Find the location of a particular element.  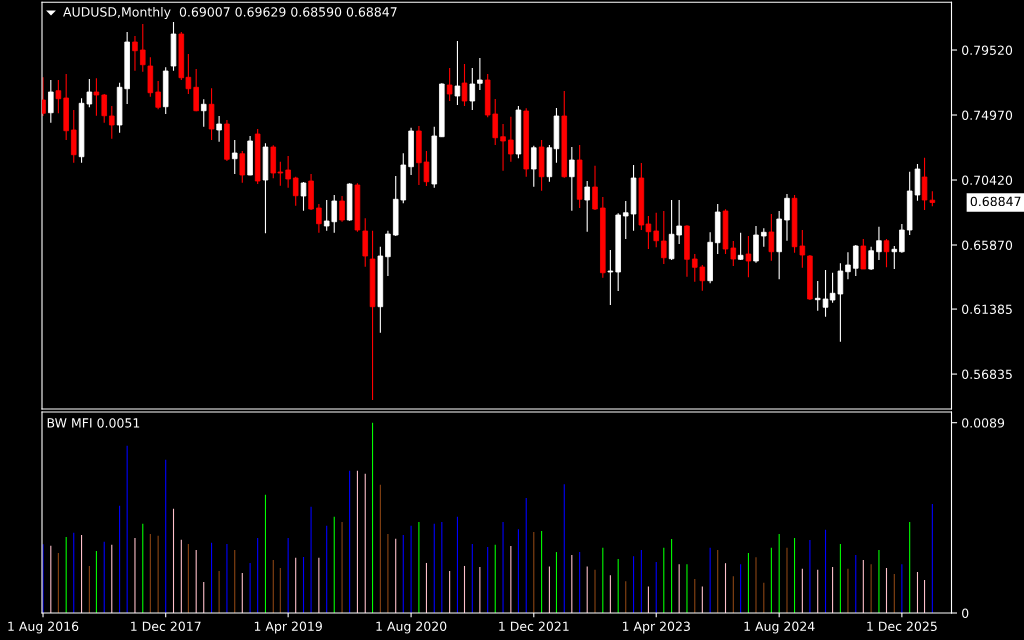

y-tick-label: 0.61385 is located at coordinates (987, 309).